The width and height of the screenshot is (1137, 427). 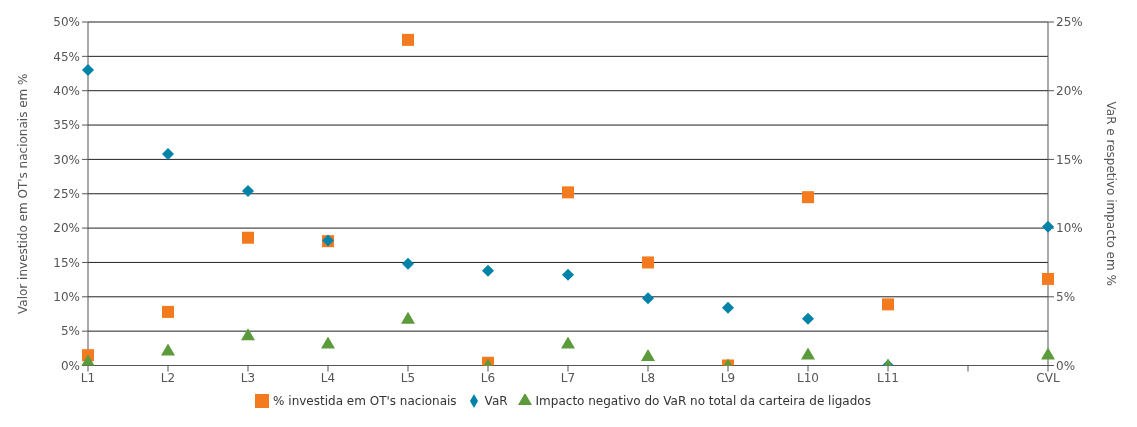 I want to click on y-axis-title: Valor investido em OT's nacionais em %, so click(x=23, y=193).